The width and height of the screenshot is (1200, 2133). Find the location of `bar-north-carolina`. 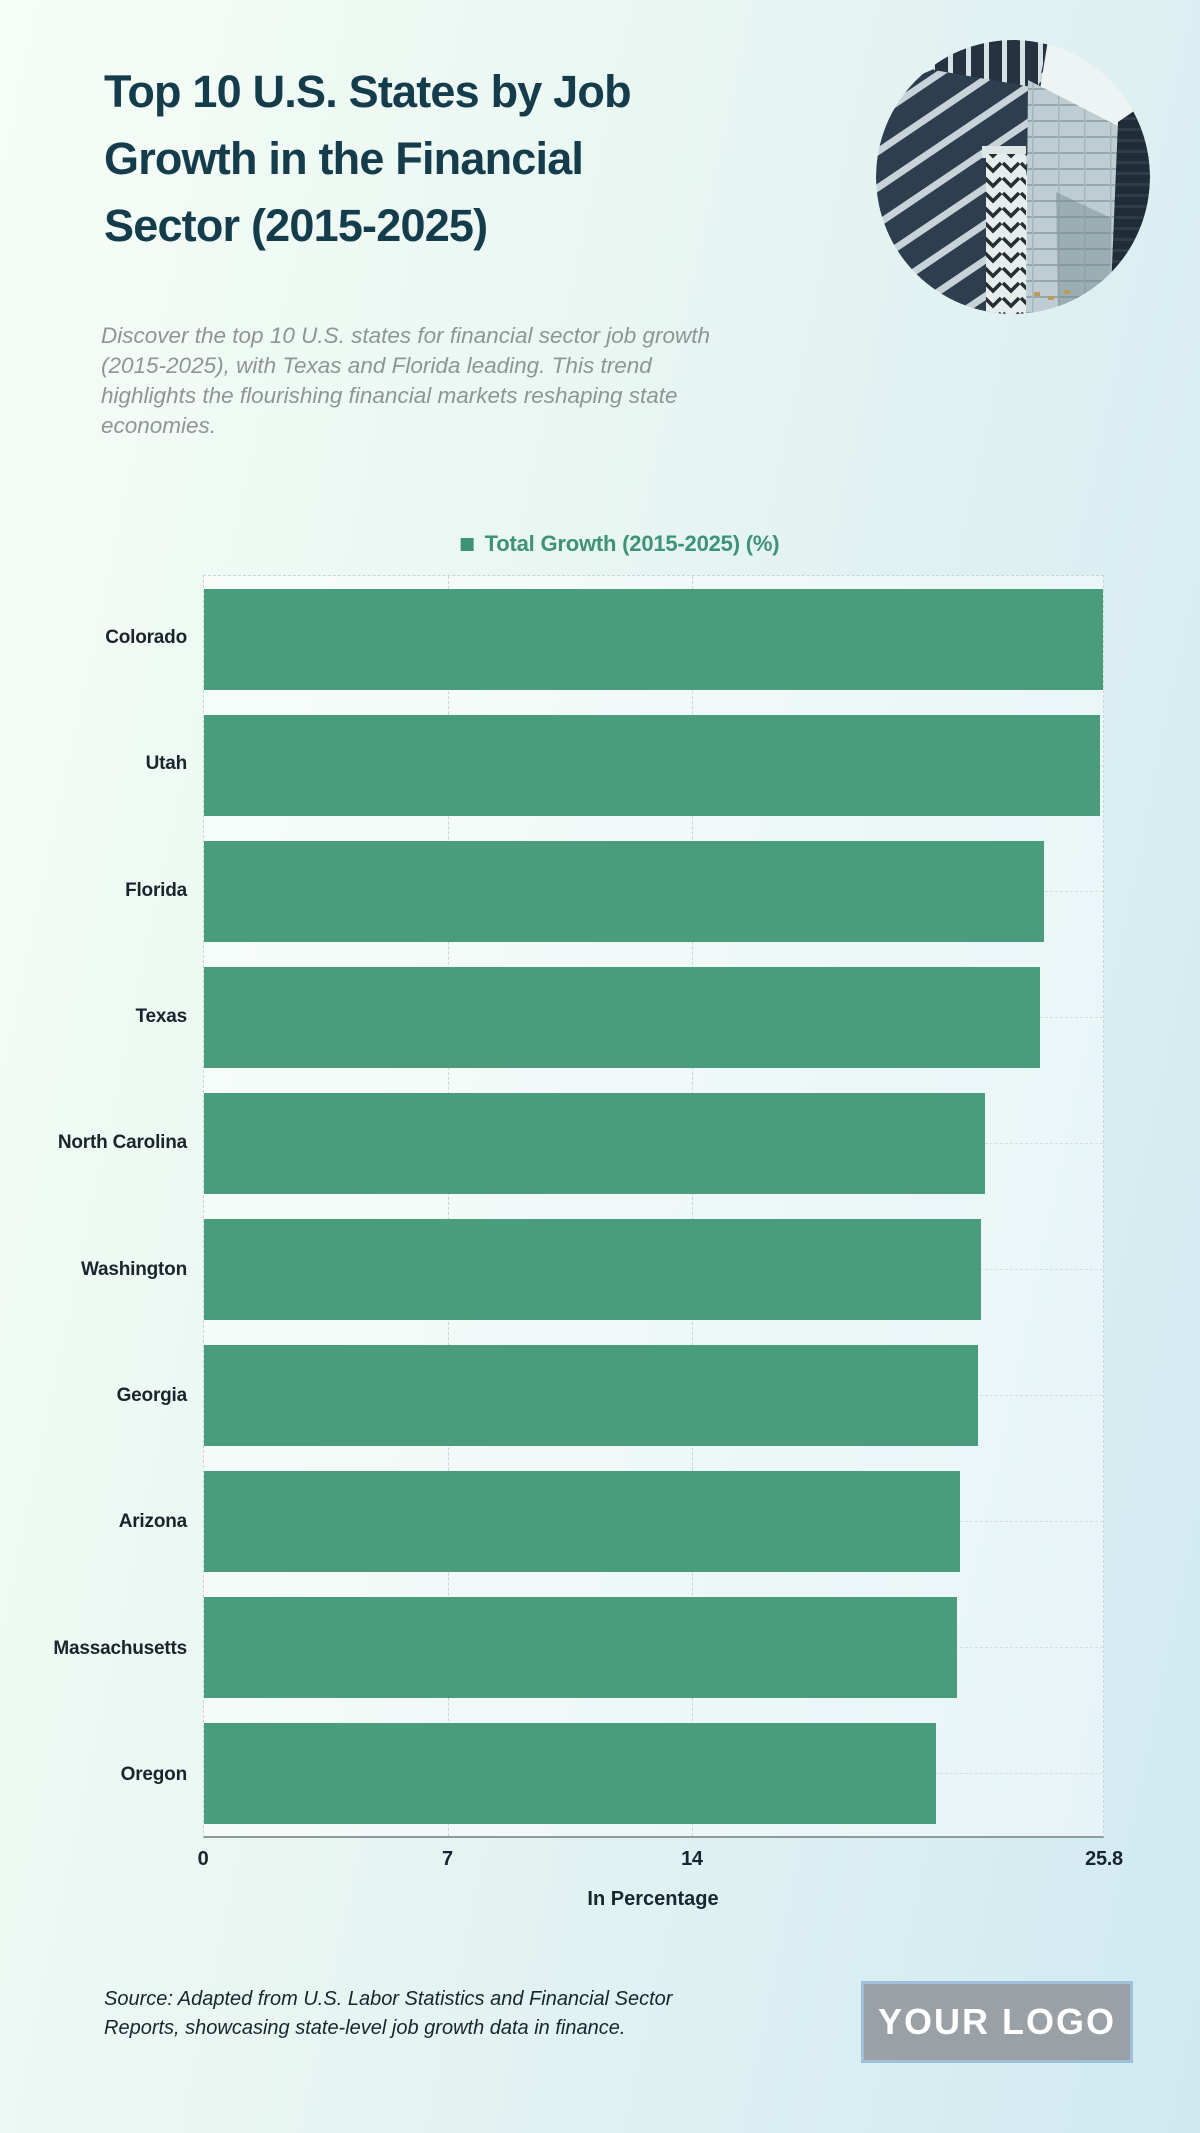

bar-north-carolina is located at coordinates (594, 1143).